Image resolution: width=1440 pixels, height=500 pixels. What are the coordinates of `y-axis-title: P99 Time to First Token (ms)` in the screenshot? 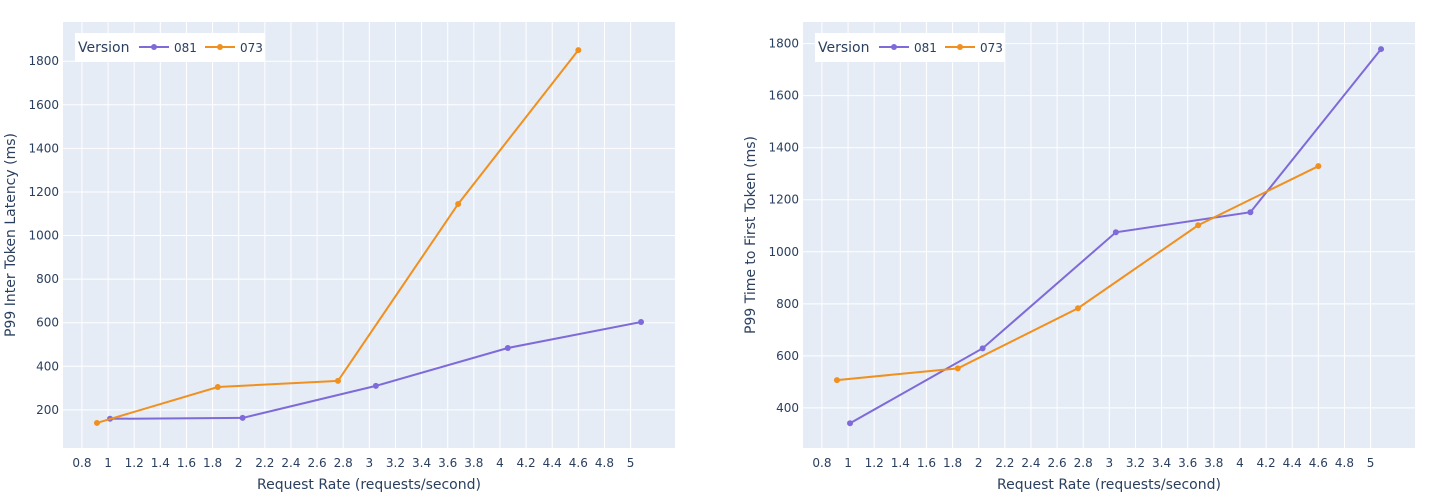 It's located at (751, 235).